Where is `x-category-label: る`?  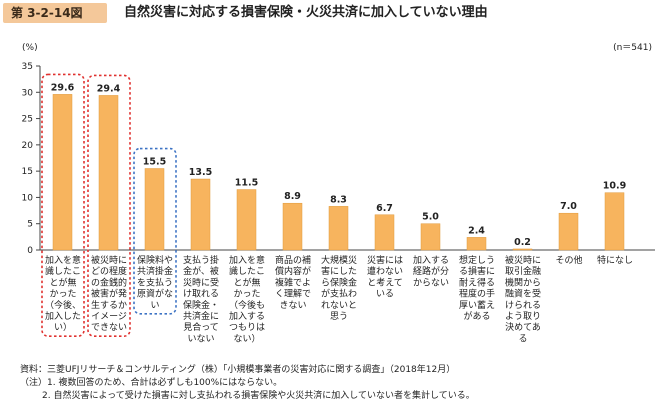 x-category-label: る is located at coordinates (522, 338).